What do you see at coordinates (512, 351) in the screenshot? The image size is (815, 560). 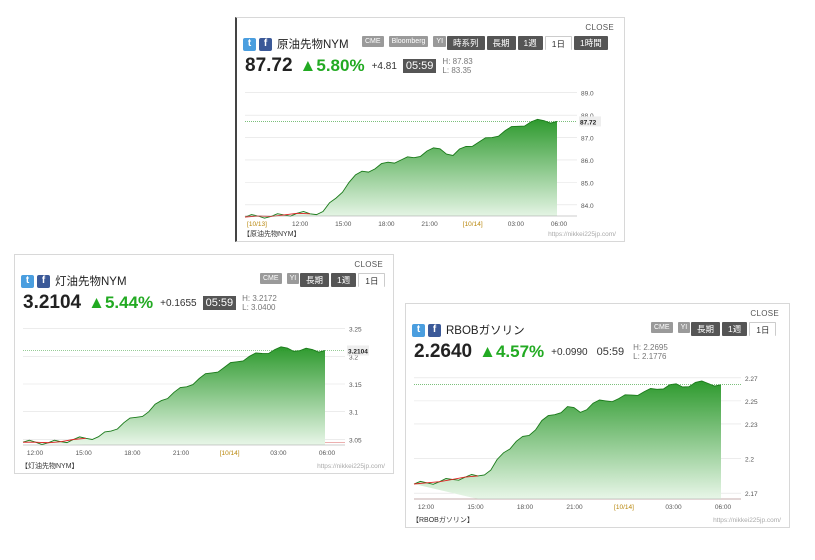 I see `change-percent: ▲4.57%` at bounding box center [512, 351].